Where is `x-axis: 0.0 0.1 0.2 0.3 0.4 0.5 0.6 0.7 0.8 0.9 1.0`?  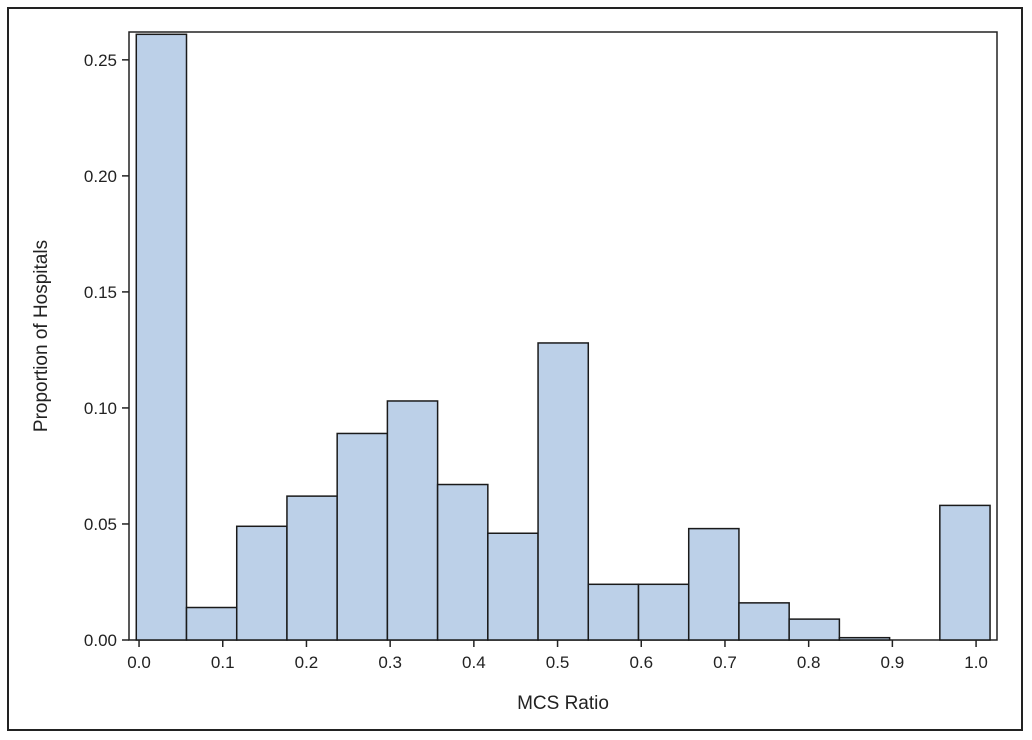 x-axis: 0.0 0.1 0.2 0.3 0.4 0.5 0.6 0.7 0.8 0.9 1.0 is located at coordinates (557, 656).